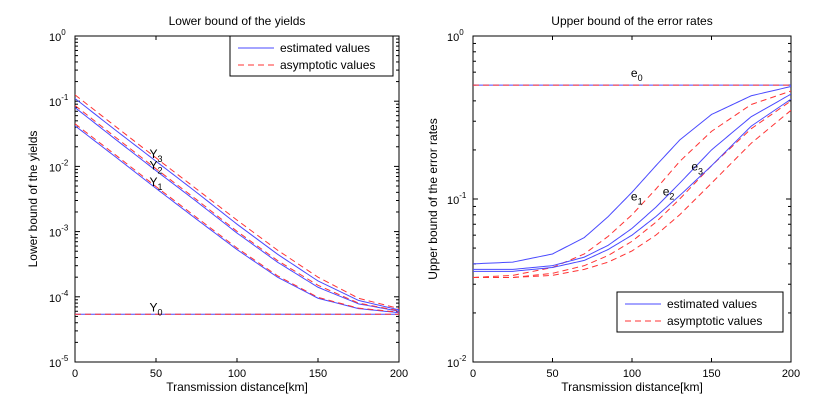 The height and width of the screenshot is (410, 830). What do you see at coordinates (59, 362) in the screenshot?
I see `y-tick-label: 10⁻⁵` at bounding box center [59, 362].